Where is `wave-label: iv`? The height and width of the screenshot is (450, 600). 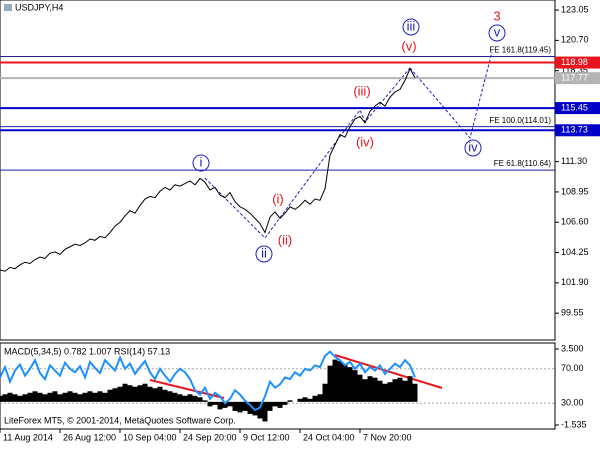 wave-label: iv is located at coordinates (473, 146).